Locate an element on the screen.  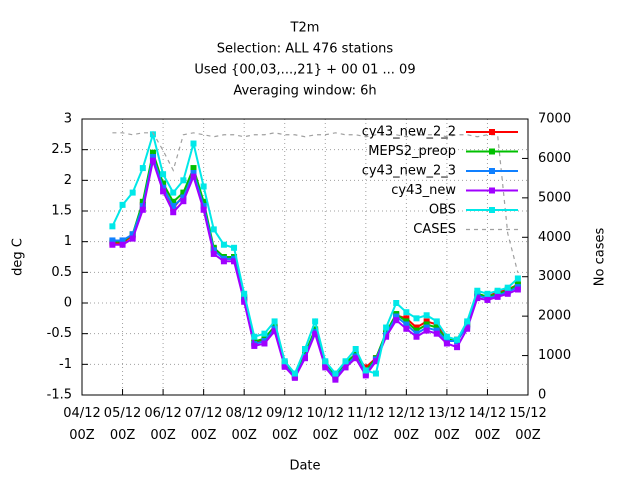
x-tick-label: 07/12 00Z is located at coordinates (203, 424).